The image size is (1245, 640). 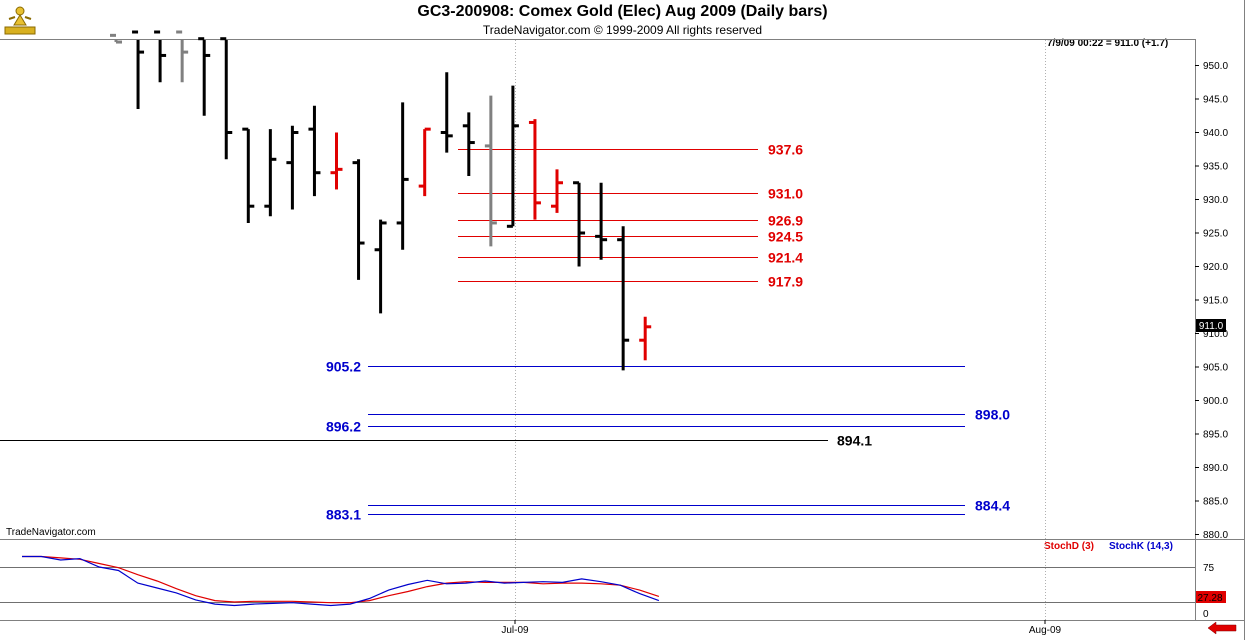 I want to click on stoch-line-stochd, so click(x=341, y=579).